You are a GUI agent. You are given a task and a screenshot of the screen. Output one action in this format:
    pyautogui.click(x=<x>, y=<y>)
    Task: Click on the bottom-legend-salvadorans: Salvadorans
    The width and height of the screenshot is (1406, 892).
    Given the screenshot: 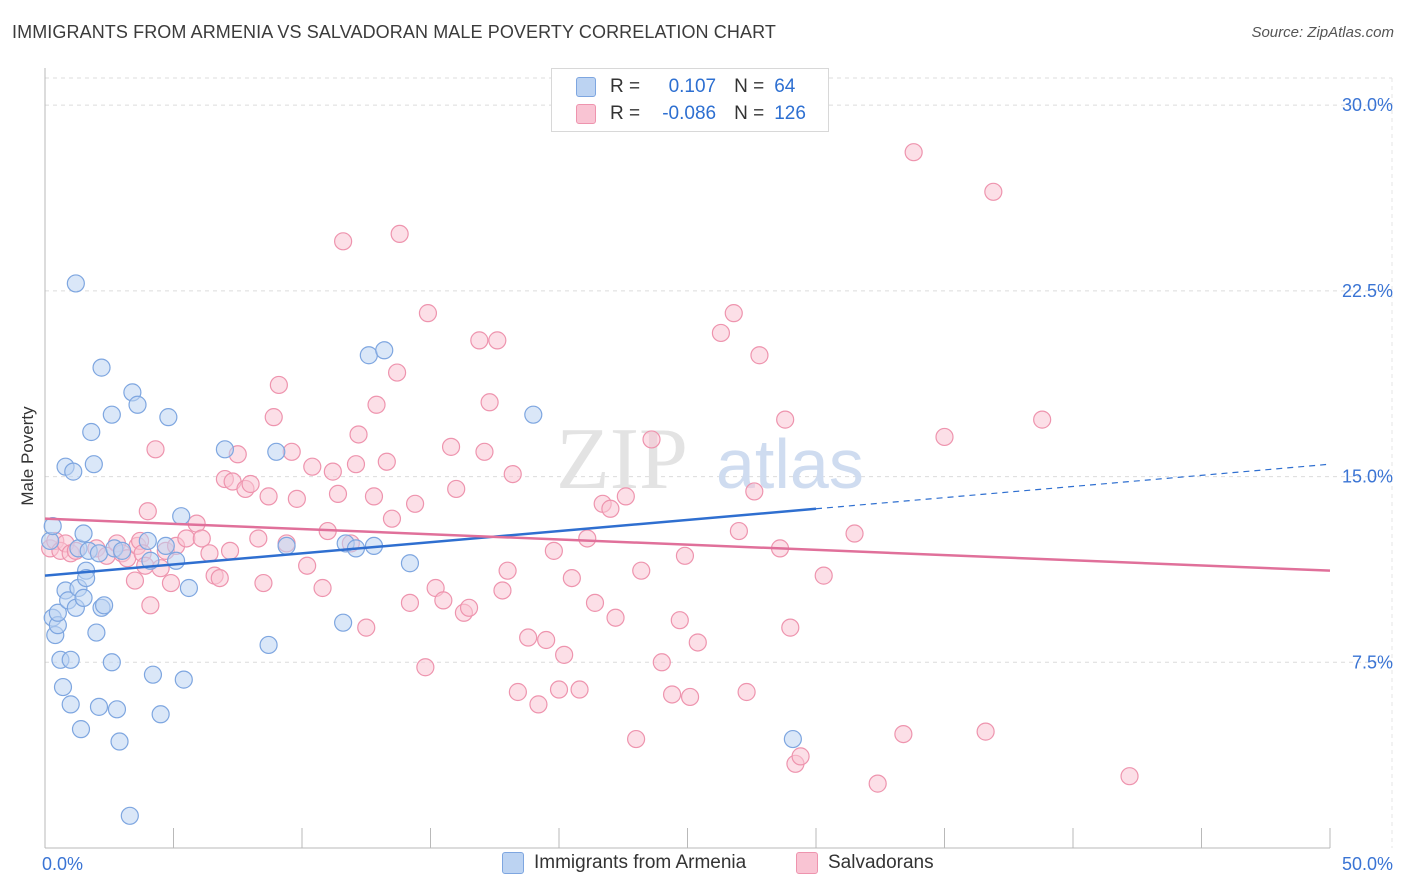 What is the action you would take?
    pyautogui.click(x=865, y=863)
    